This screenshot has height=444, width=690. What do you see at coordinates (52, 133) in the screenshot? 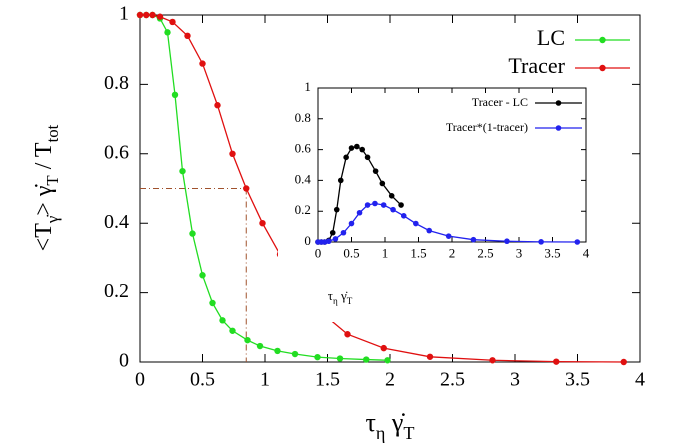
I see `label-subscript: tot` at bounding box center [52, 133].